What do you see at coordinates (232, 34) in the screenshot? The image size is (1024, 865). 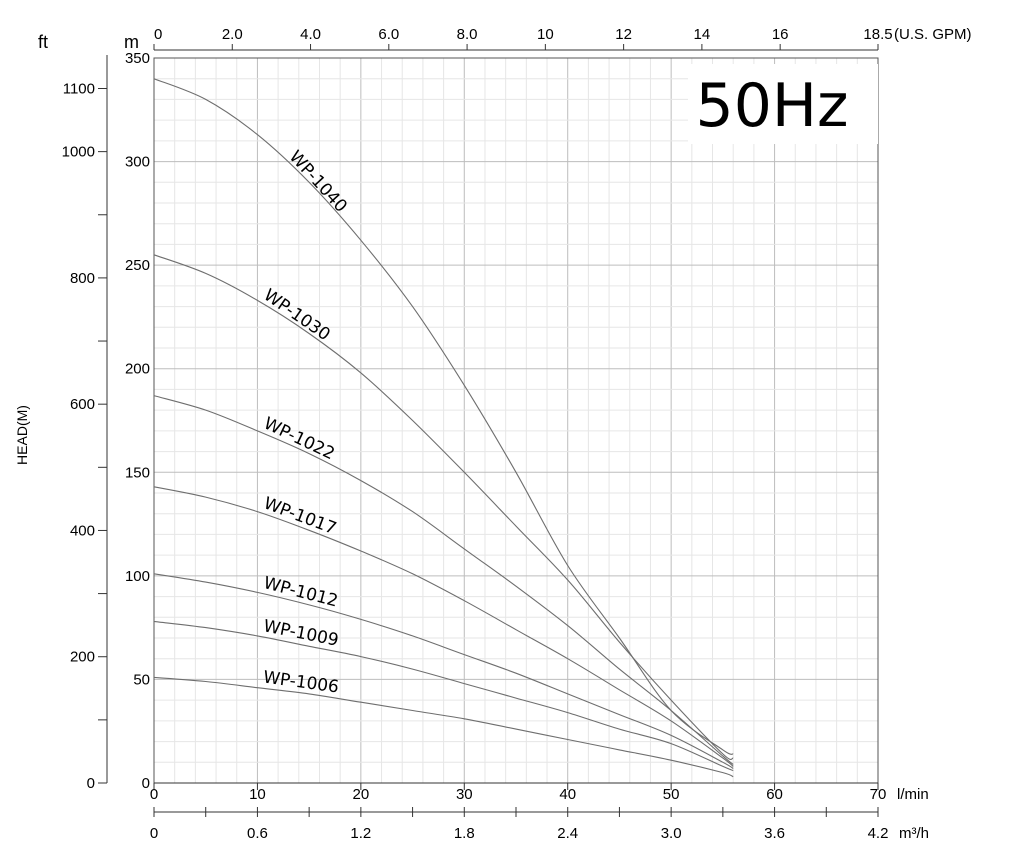 I see `gpm-tick-label: 2.0` at bounding box center [232, 34].